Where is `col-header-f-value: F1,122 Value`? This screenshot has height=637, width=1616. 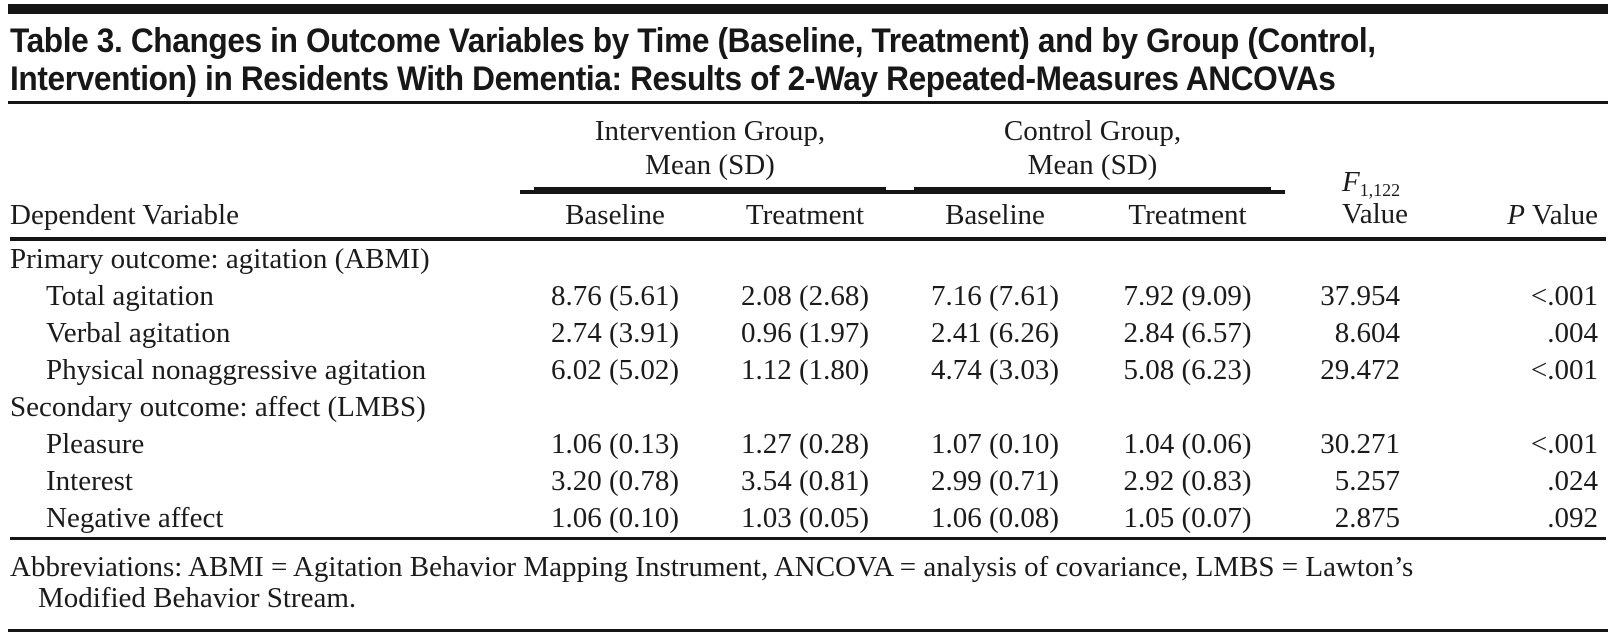 col-header-f-value: F1,122 Value is located at coordinates (1357, 174).